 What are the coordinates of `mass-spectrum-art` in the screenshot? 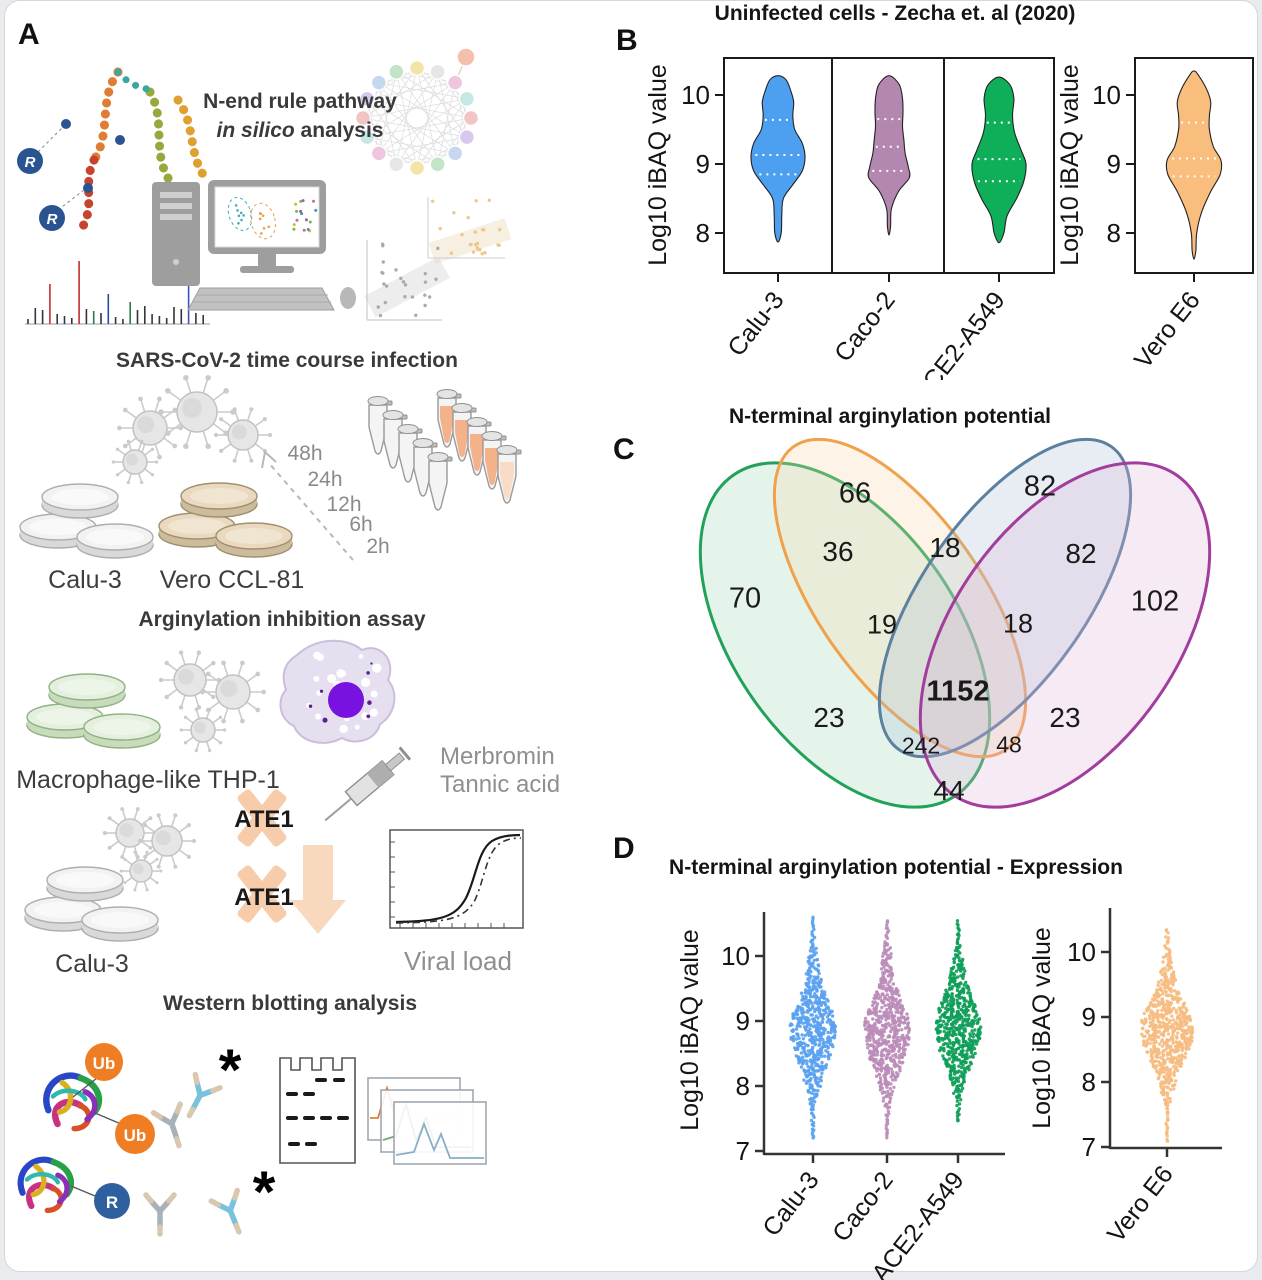 It's located at (117, 293).